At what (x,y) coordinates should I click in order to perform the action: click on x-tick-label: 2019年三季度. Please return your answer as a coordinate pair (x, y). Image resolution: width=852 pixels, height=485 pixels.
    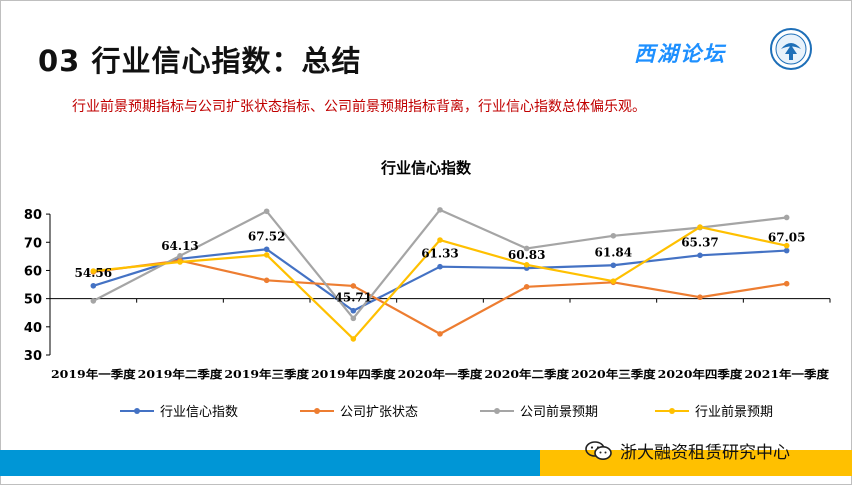
    Looking at the image, I should click on (267, 374).